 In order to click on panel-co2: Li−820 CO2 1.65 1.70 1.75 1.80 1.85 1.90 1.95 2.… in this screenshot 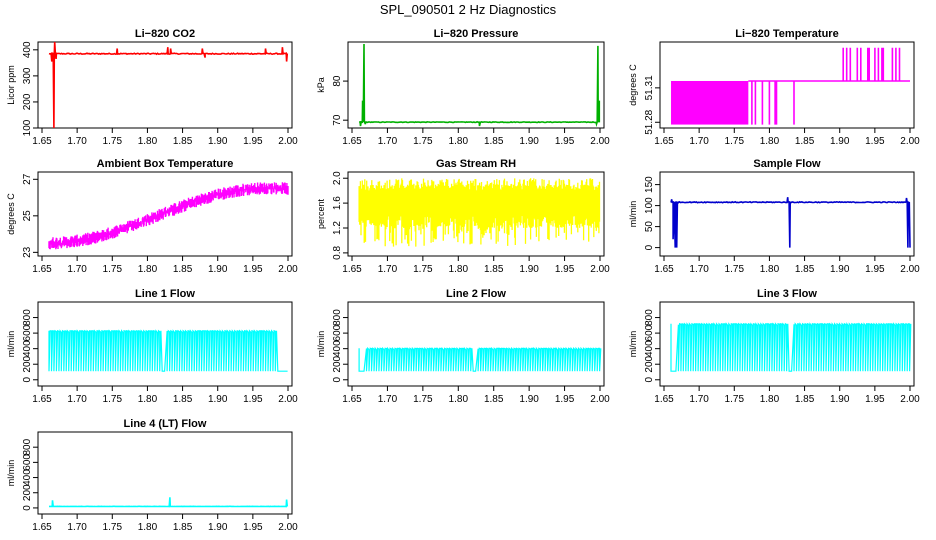, I will do `click(152, 87)`.